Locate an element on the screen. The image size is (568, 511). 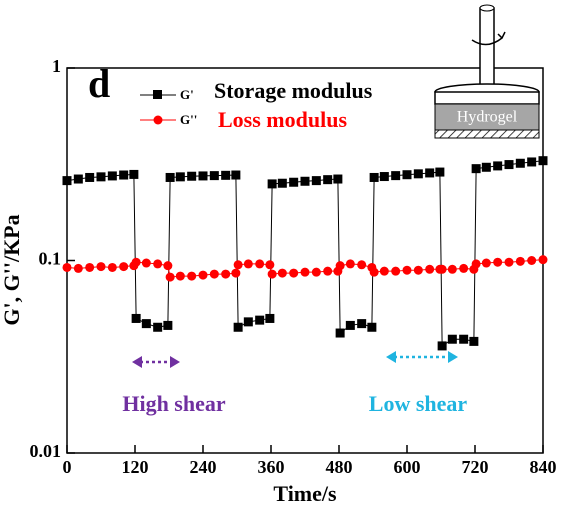
legend-label: G'' is located at coordinates (188, 119).